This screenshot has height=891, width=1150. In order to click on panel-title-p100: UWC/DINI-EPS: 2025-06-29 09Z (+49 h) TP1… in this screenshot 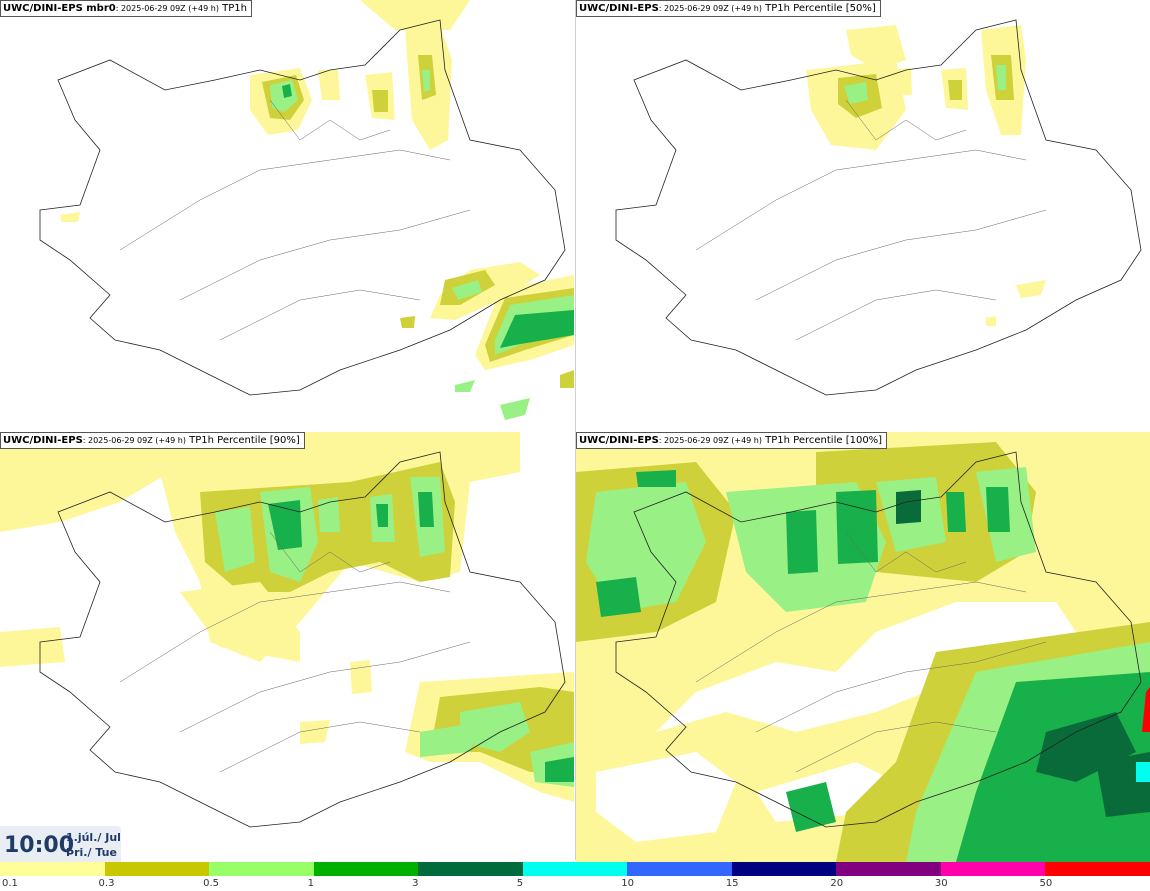, I will do `click(732, 440)`.